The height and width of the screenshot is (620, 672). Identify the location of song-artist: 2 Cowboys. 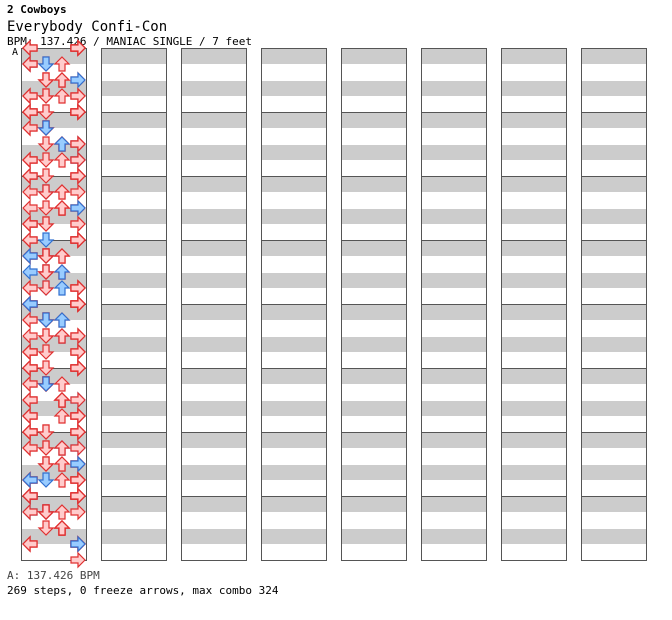
(37, 9).